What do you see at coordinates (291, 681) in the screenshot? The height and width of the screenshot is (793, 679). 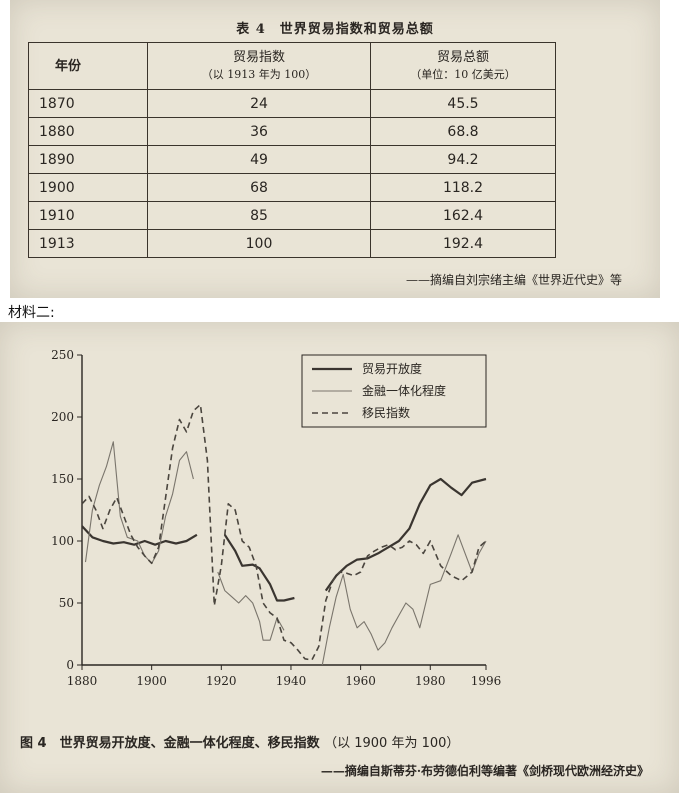 I see `x-tick-label: 1940` at bounding box center [291, 681].